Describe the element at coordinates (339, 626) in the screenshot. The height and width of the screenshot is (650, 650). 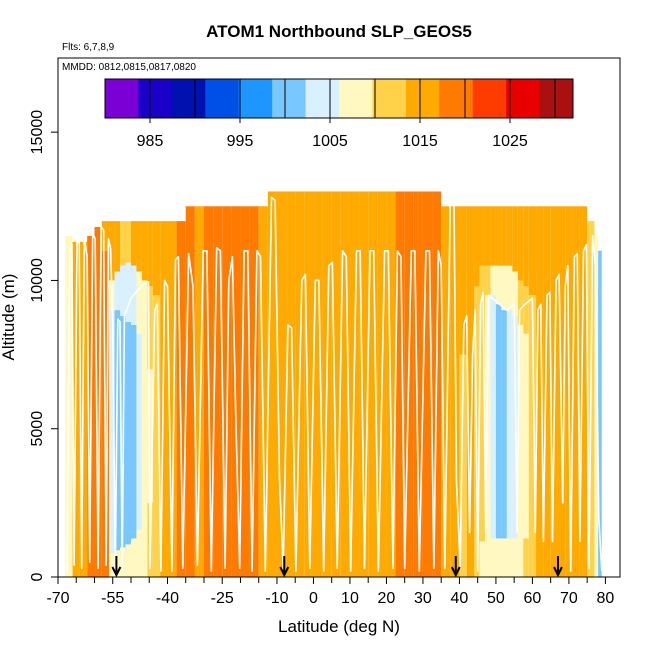
I see `x-axis-label: Latitude (deg N)` at that location.